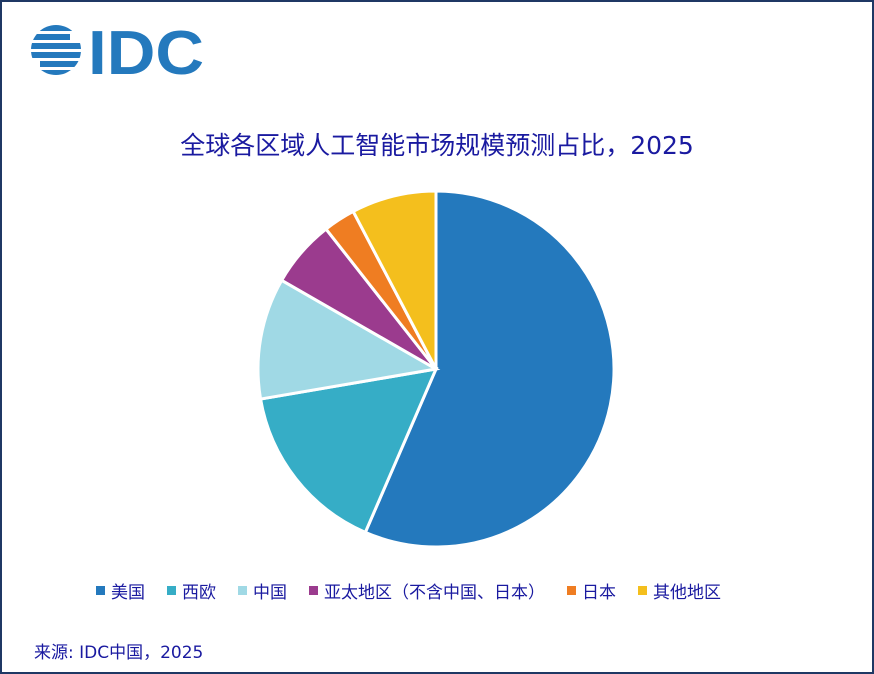 The image size is (874, 674). Describe the element at coordinates (128, 593) in the screenshot. I see `legend-label: 美国` at that location.